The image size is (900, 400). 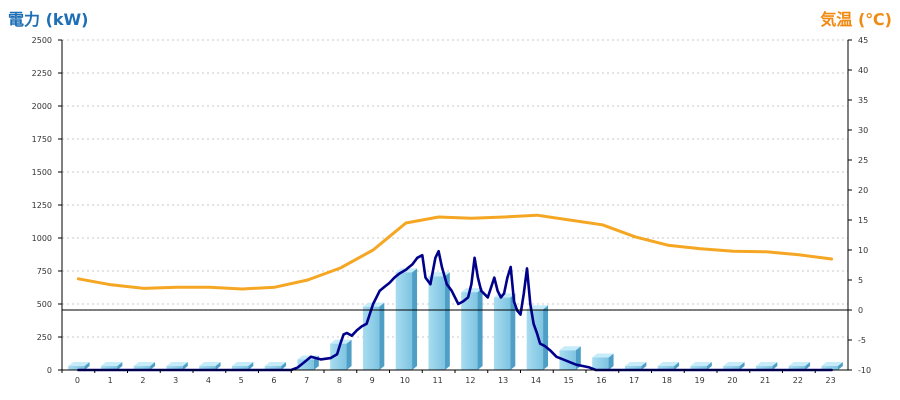 What do you see at coordinates (470, 380) in the screenshot?
I see `x-tick-label: 12` at bounding box center [470, 380].